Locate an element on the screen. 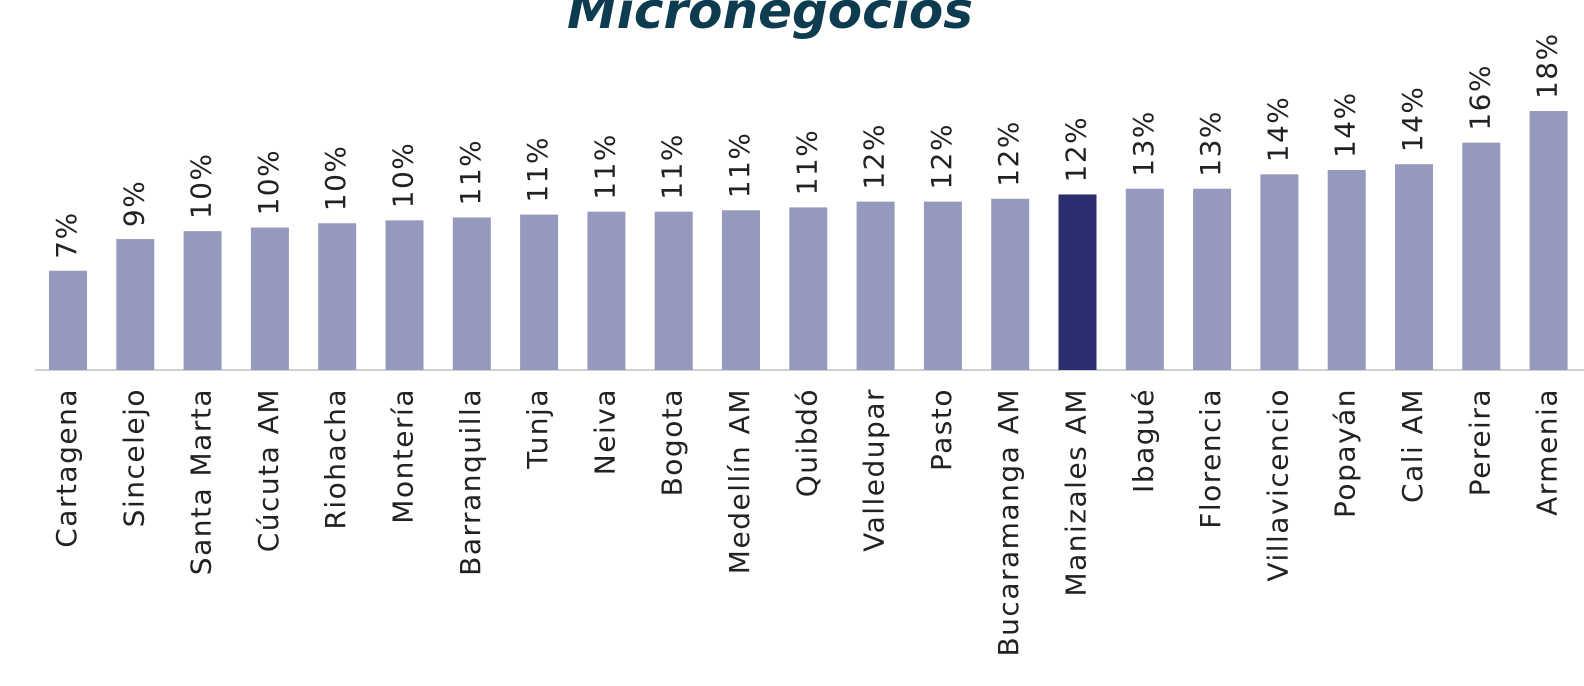 Image resolution: width=1584 pixels, height=686 pixels. value-label: 9% is located at coordinates (133, 203).